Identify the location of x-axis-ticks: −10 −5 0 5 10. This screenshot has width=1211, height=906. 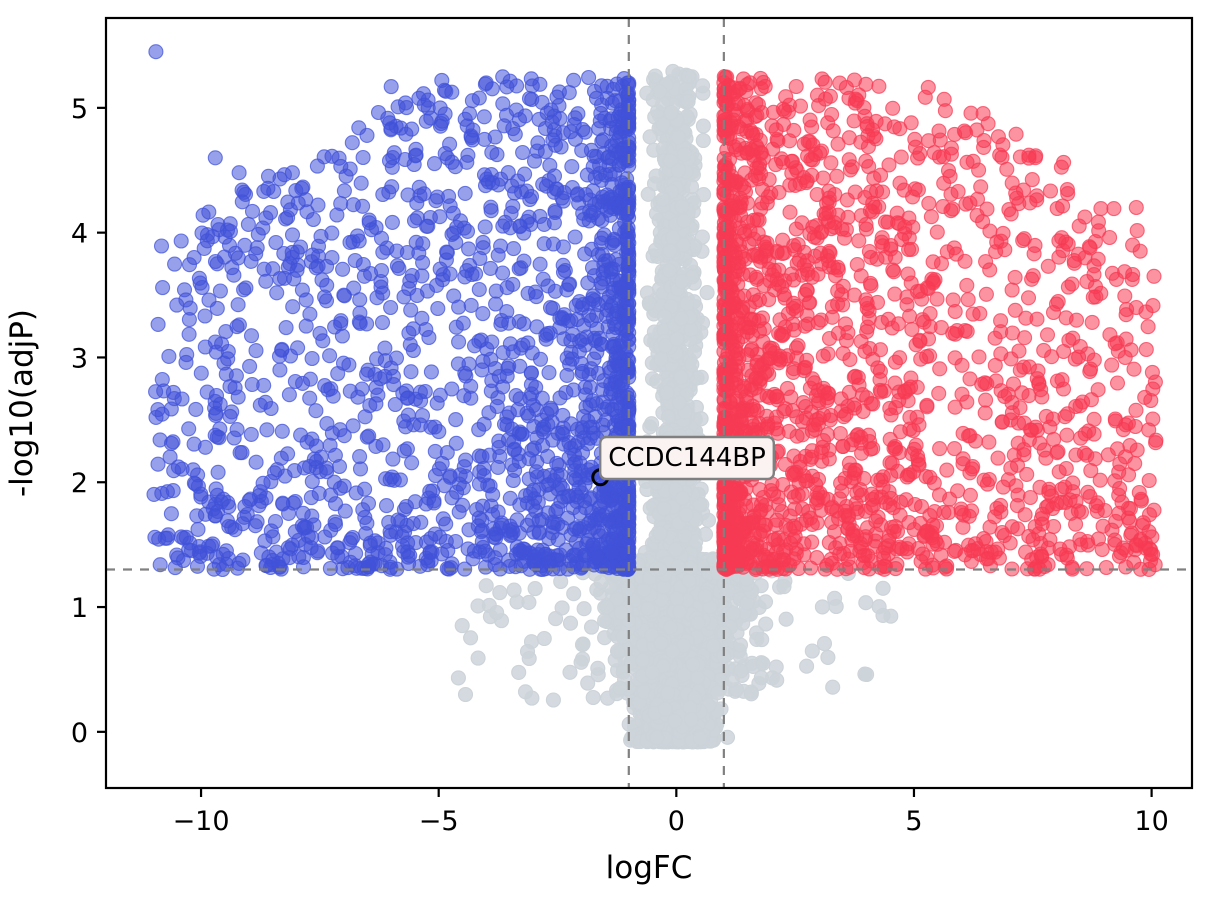
(671, 812).